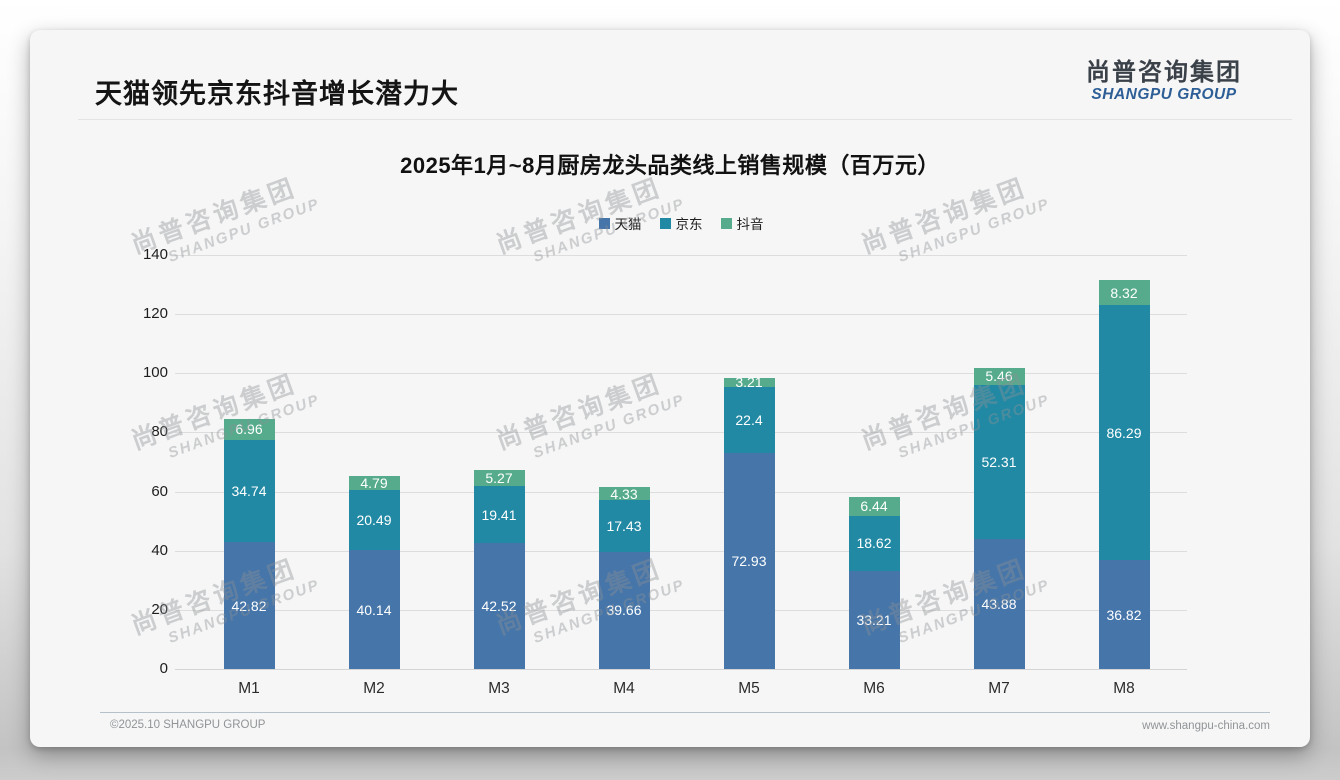  I want to click on legend-item-京东: 京东, so click(681, 223).